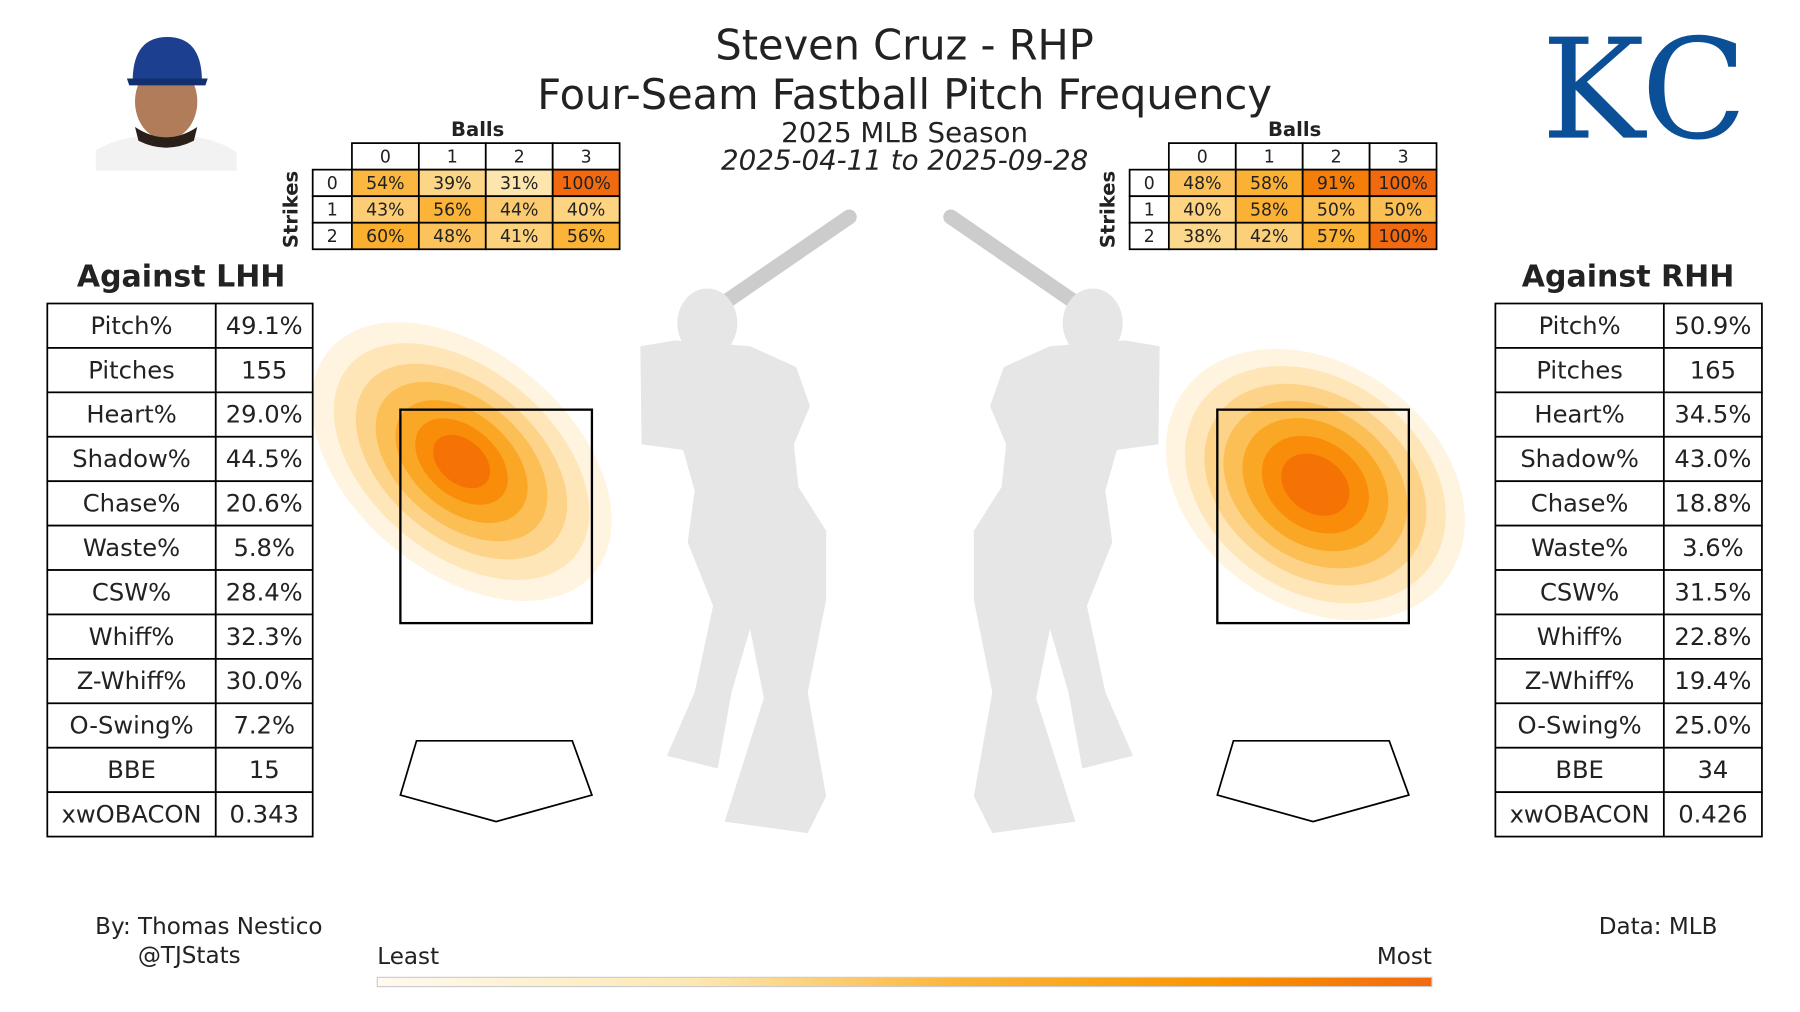 Image resolution: width=1800 pixels, height=1012 pixels. What do you see at coordinates (1628, 277) in the screenshot?
I see `stat-table-title: Against RHH` at bounding box center [1628, 277].